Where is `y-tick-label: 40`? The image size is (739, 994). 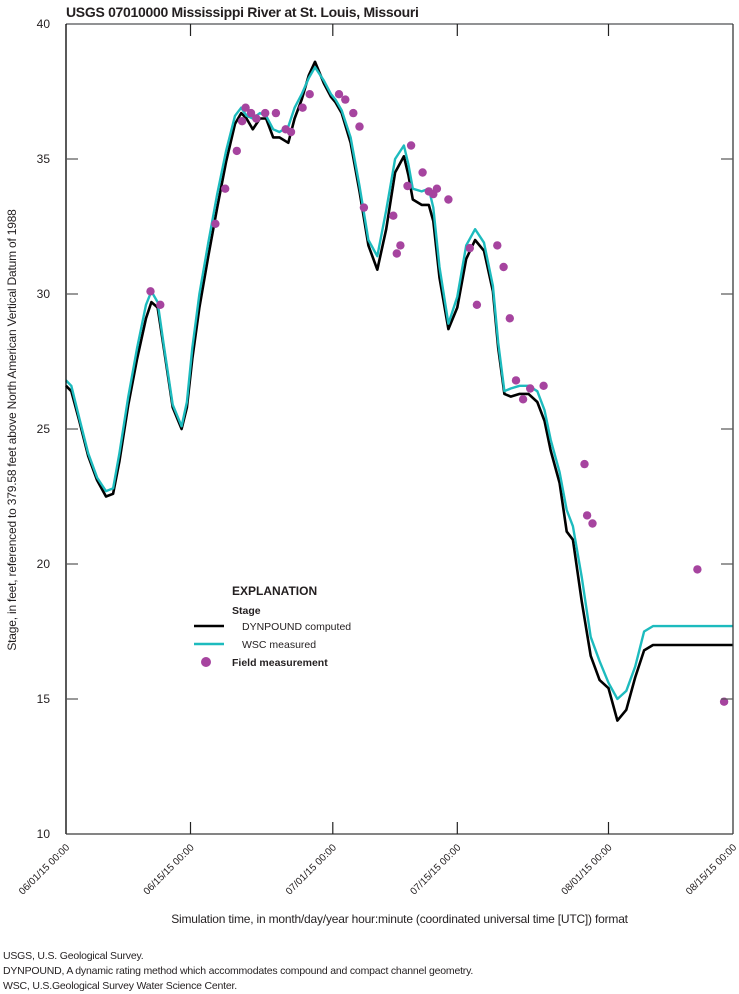
y-tick-label: 40 is located at coordinates (44, 24).